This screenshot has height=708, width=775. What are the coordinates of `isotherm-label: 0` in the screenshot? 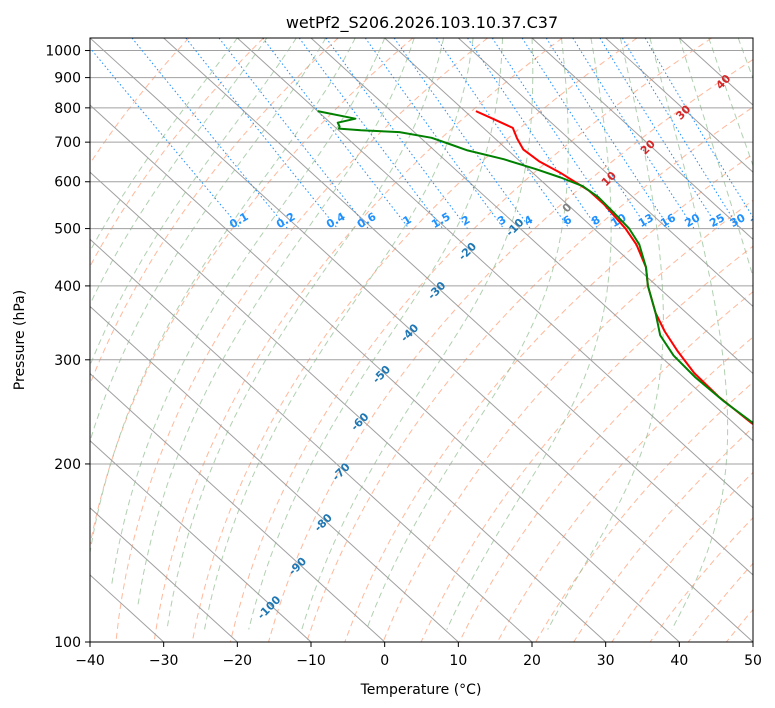 It's located at (567, 207).